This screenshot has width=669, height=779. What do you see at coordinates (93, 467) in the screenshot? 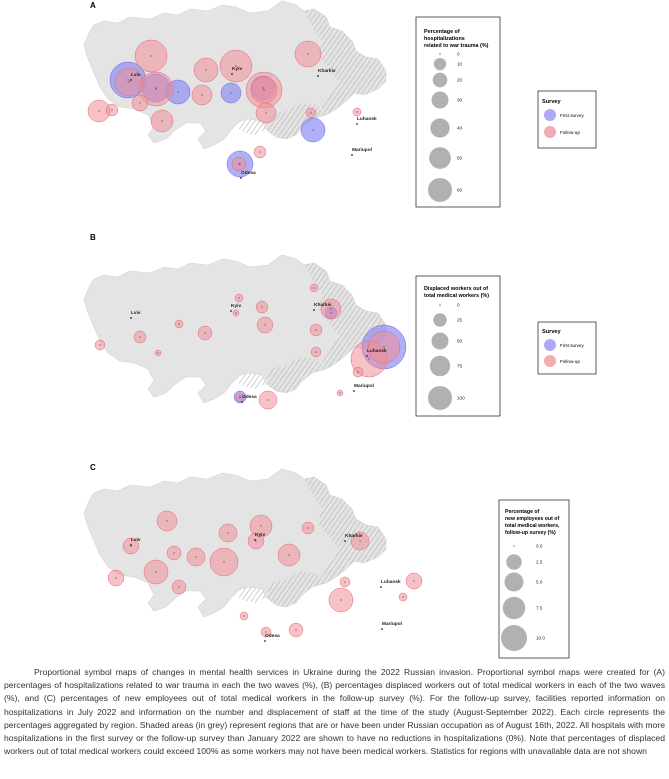
I see `panel-label-c: C` at bounding box center [93, 467].